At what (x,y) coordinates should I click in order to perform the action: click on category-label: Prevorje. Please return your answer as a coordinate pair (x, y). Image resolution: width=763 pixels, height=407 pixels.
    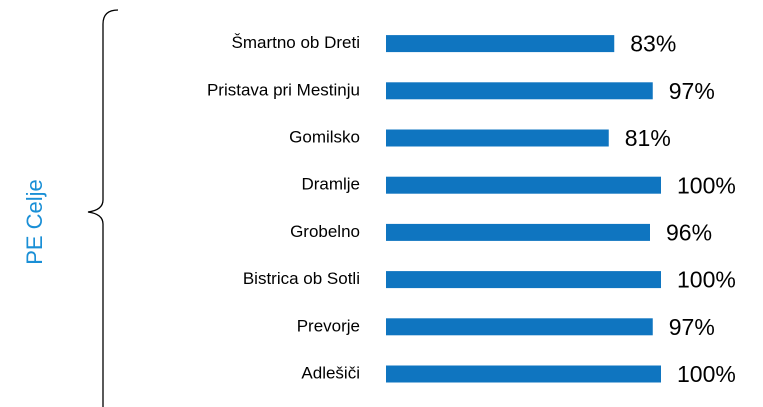
    Looking at the image, I should click on (328, 325).